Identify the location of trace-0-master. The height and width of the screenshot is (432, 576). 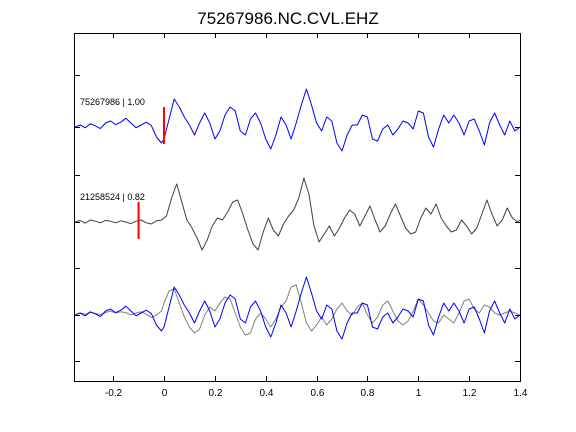
(297, 120).